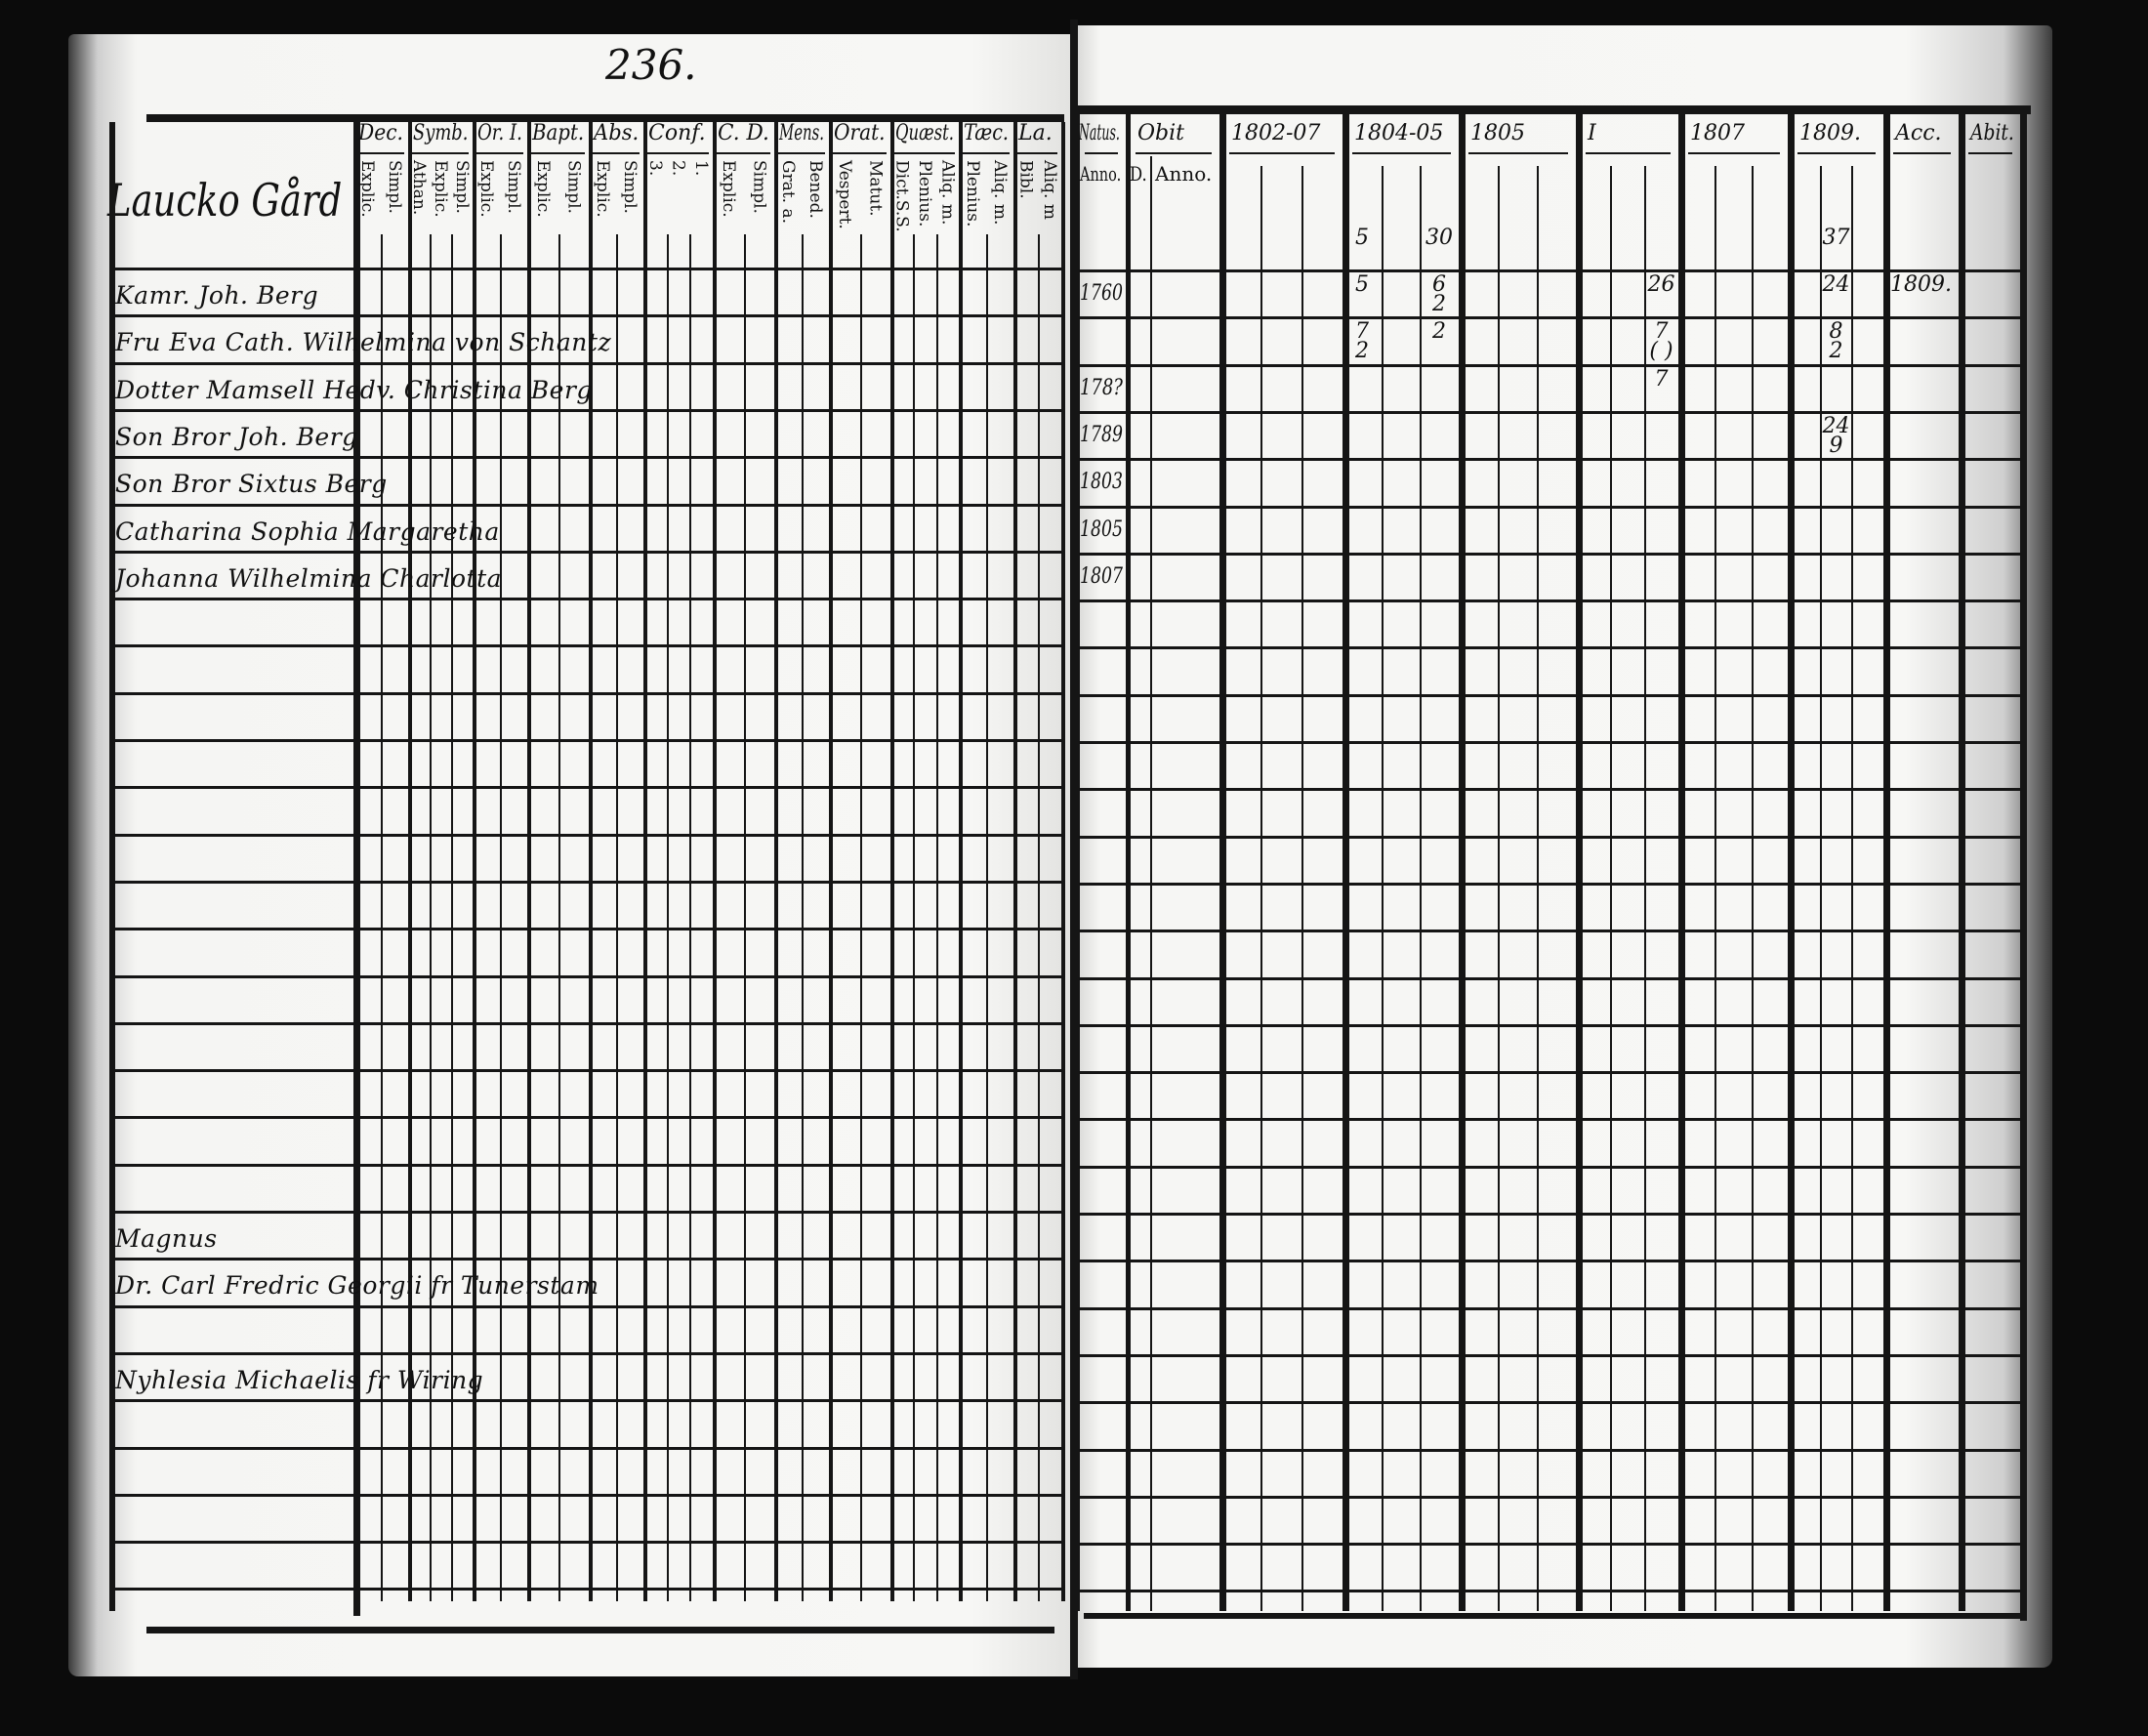  I want to click on column-subheader: Plenius., so click(924, 193).